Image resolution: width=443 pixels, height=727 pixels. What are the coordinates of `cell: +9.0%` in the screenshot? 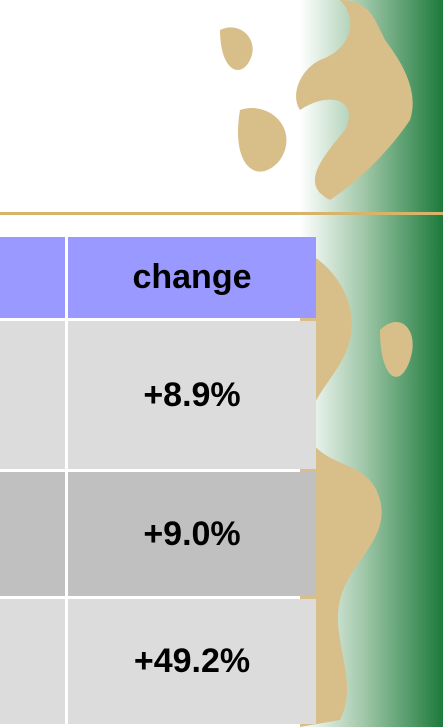 It's located at (192, 534).